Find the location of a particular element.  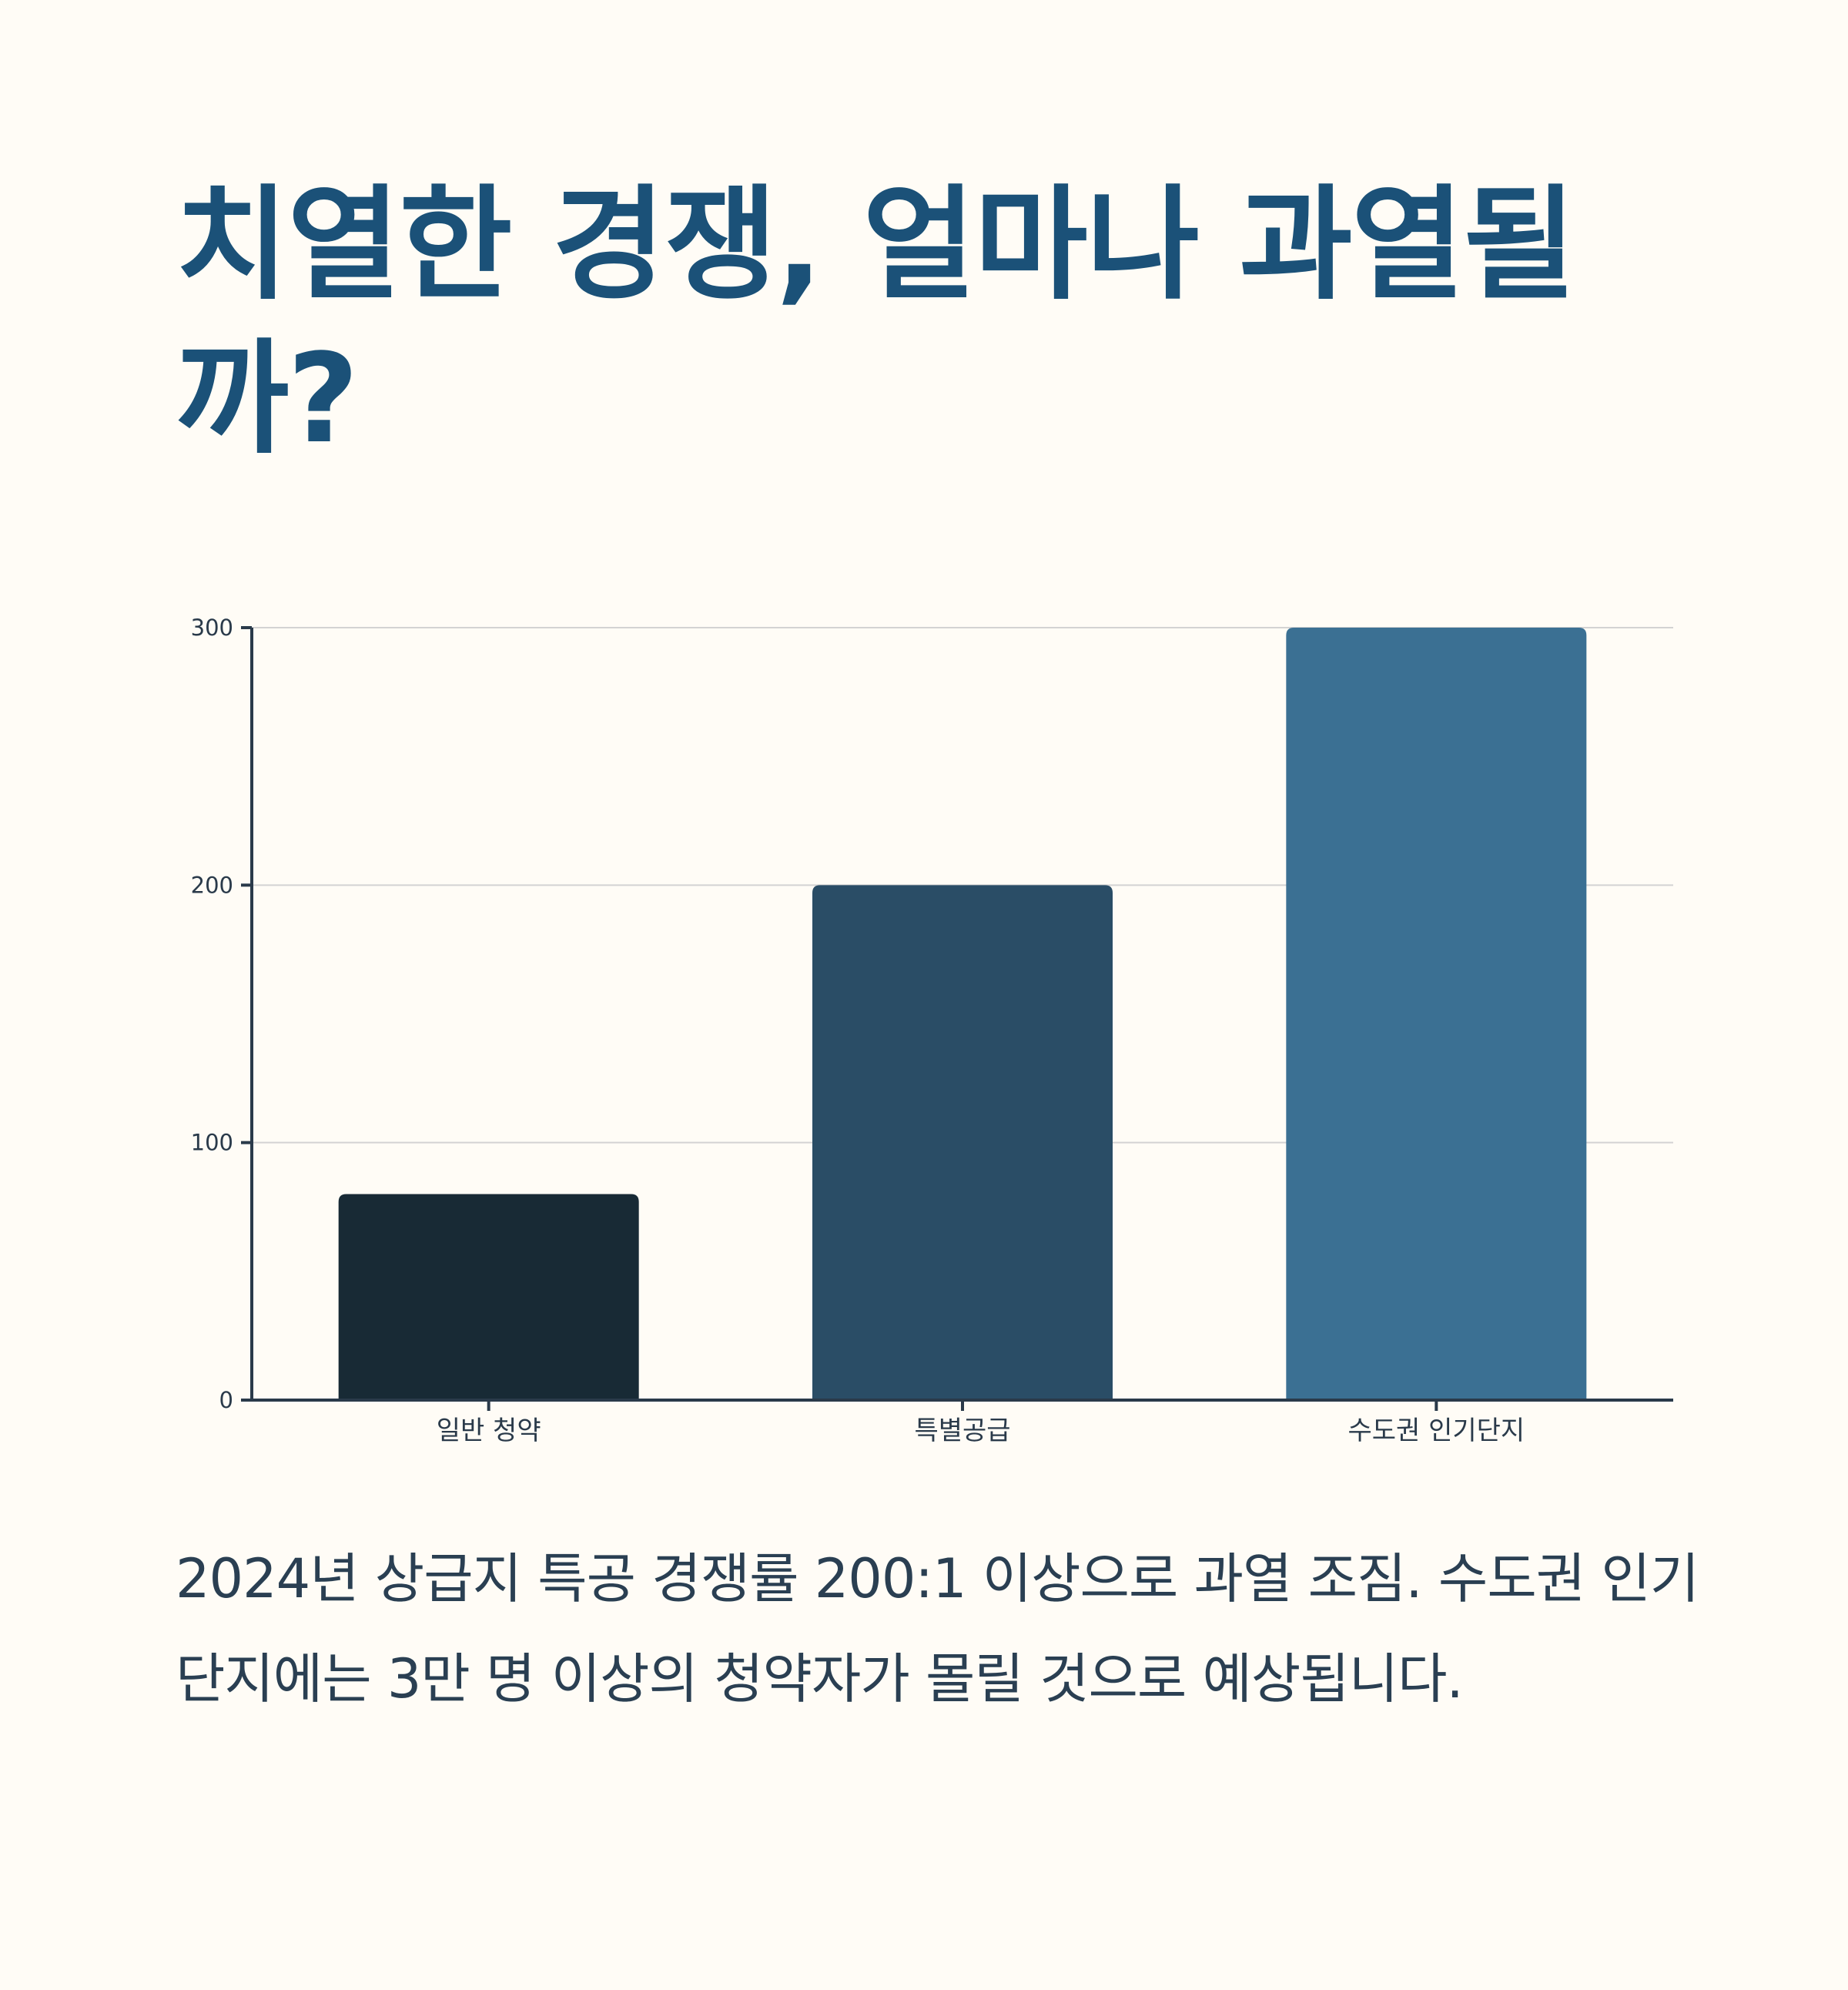

page-title: 치열한 경쟁, 얼마나 과열될까? is located at coordinates (876, 322).